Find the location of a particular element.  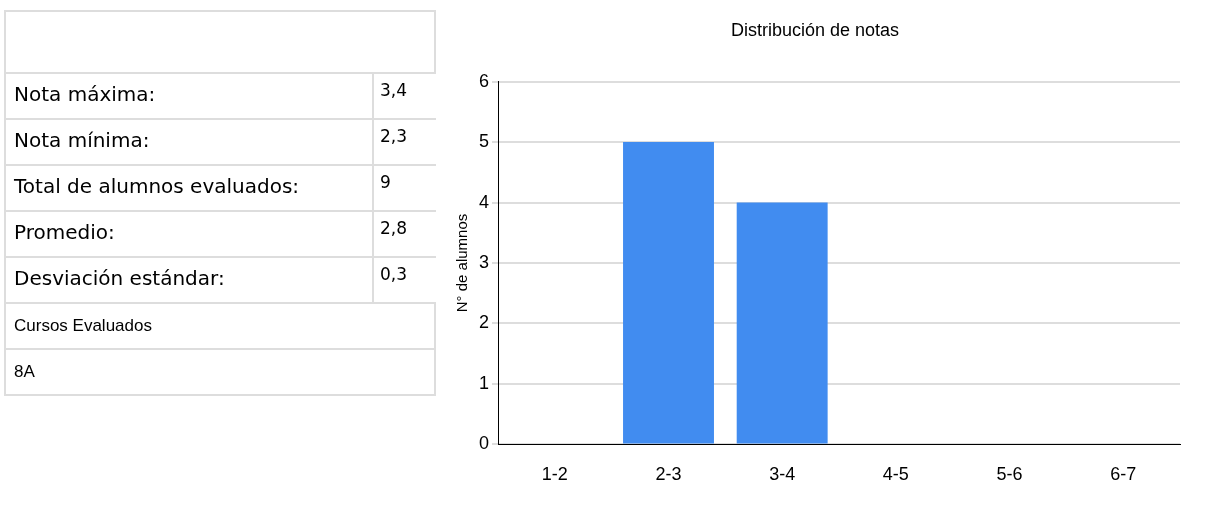

text: Nota máxima: is located at coordinates (189, 96).